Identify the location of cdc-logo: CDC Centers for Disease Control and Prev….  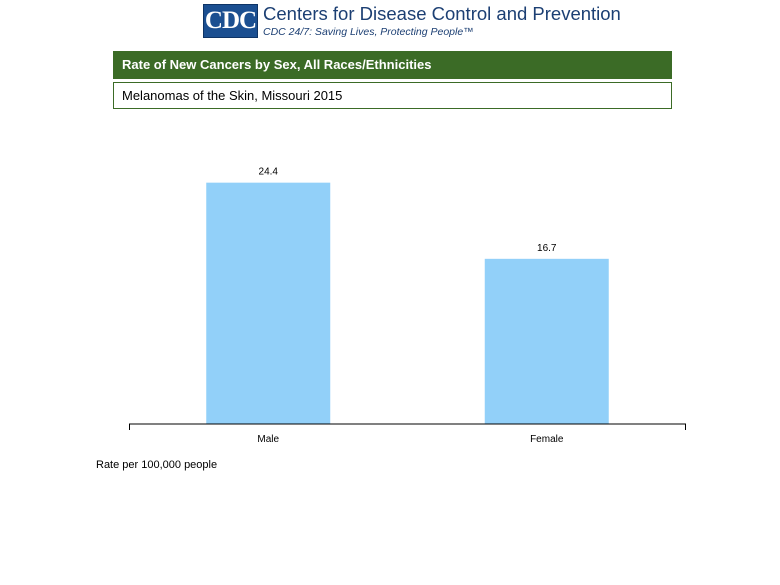
(412, 21).